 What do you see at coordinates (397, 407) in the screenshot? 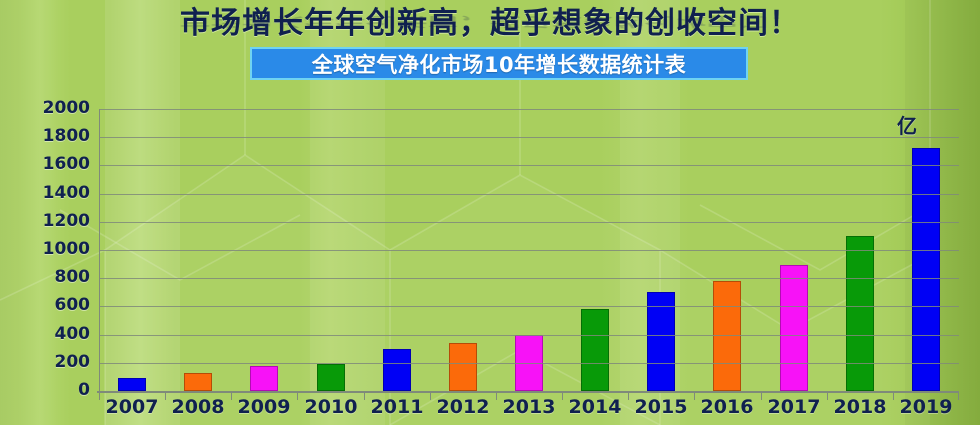
I see `x-axis-tick-label: 2011` at bounding box center [397, 407].